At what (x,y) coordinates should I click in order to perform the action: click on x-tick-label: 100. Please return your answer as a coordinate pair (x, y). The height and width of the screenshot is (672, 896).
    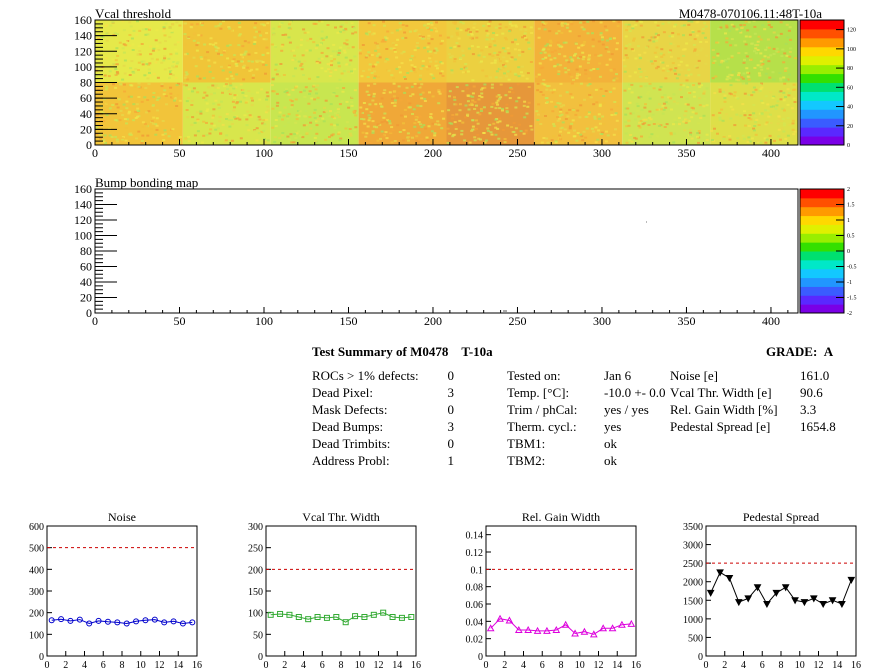
    Looking at the image, I should click on (264, 153).